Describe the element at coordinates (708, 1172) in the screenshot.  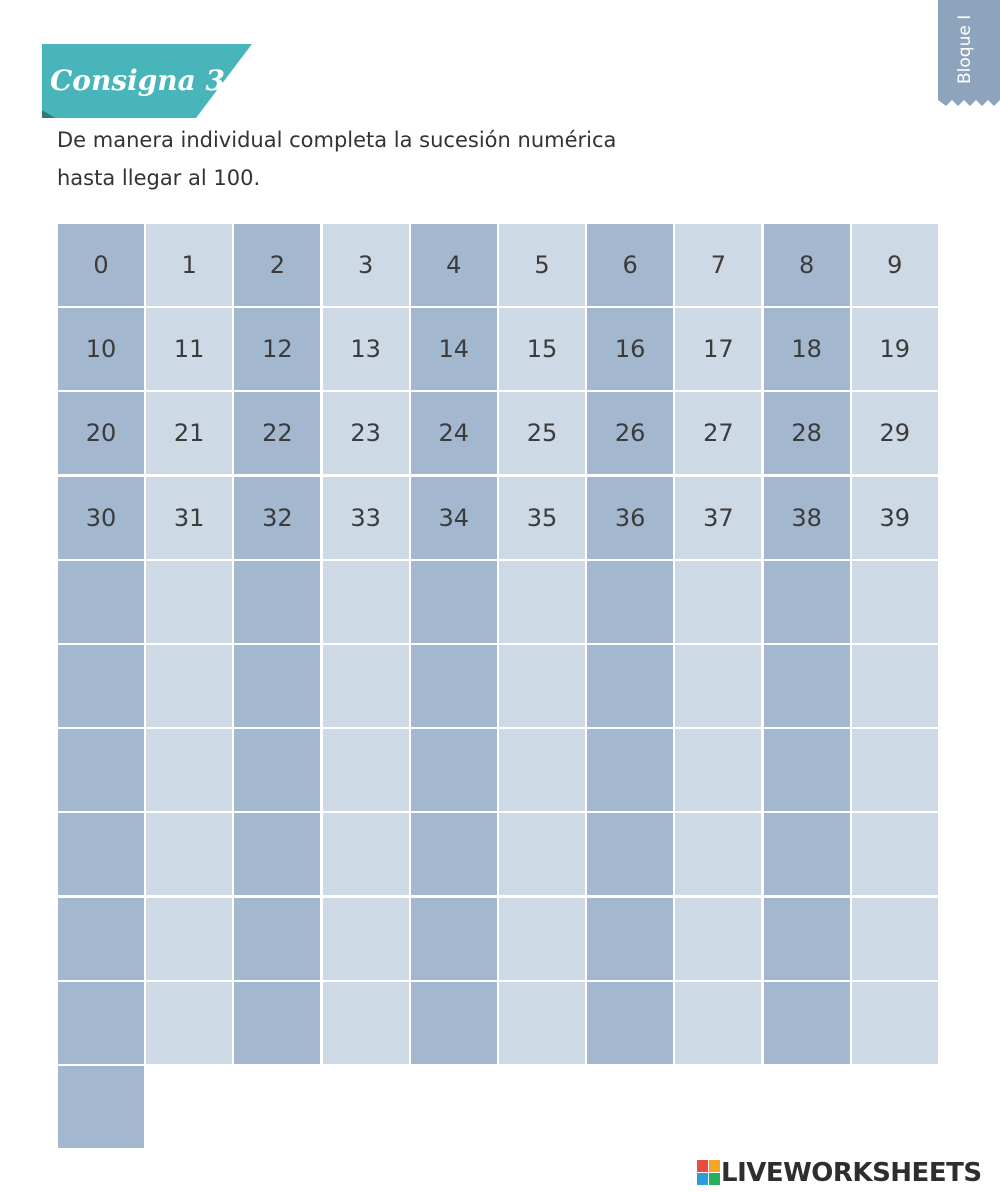
I see `logo-icon` at that location.